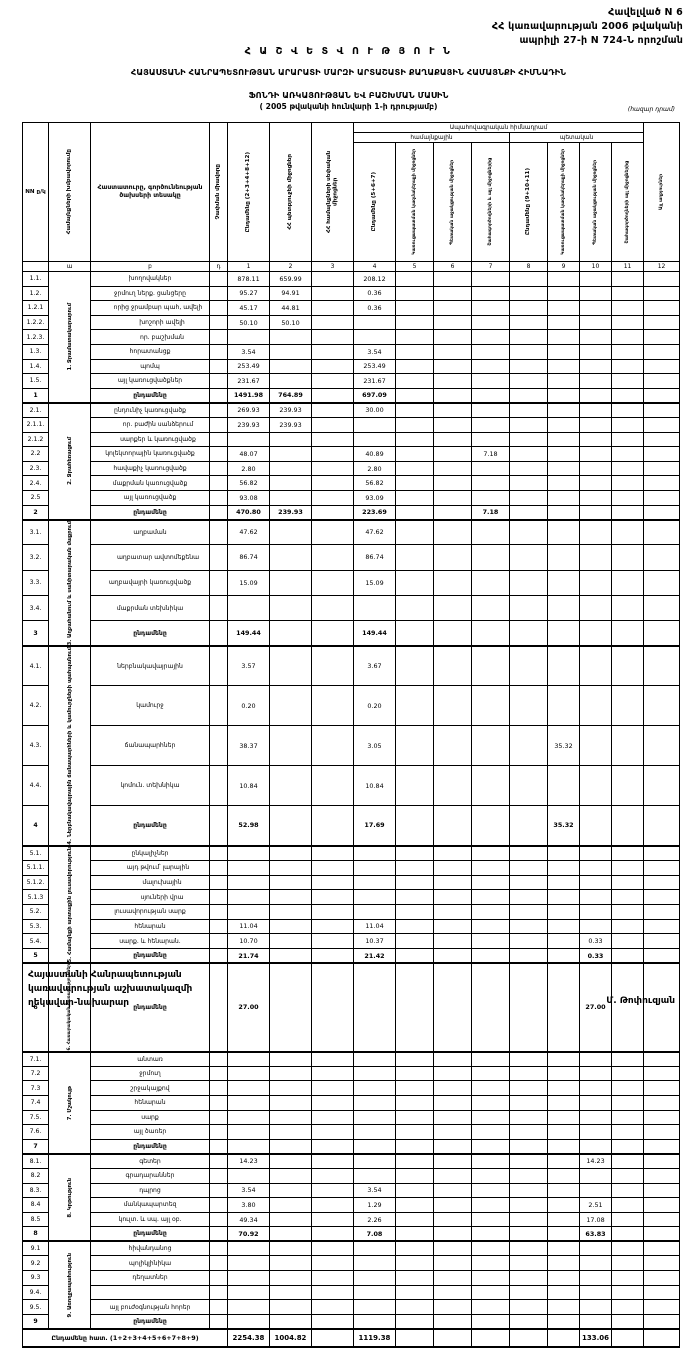 This screenshot has width=697, height=1348. I want to click on row-group-text: 8. Կրթություն, so click(69, 1197).